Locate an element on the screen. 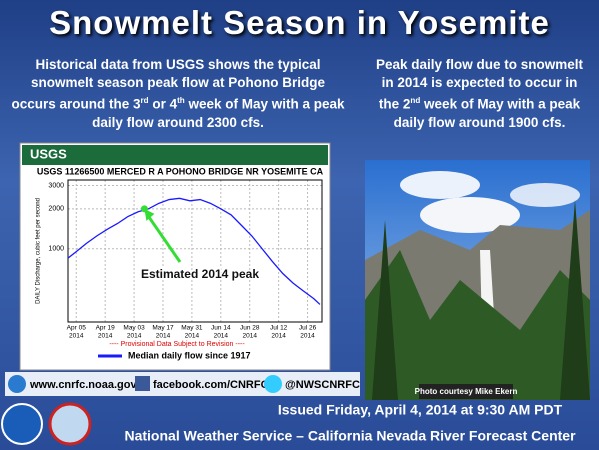  x-tick-label: Apr 19 is located at coordinates (106, 328).